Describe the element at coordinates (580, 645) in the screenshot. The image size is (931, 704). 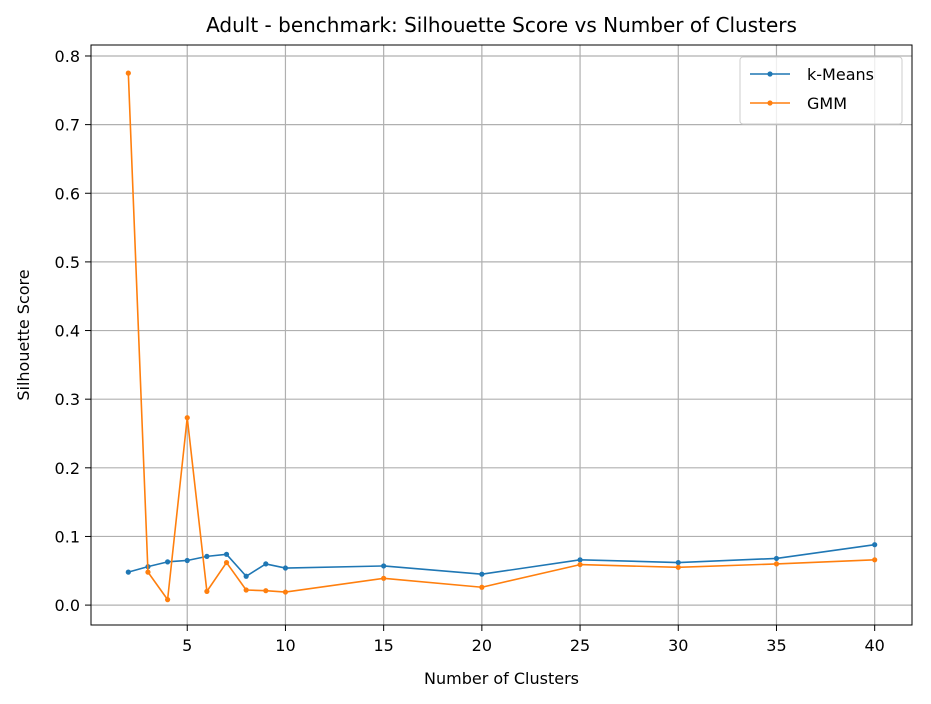
I see `x-tick-label: 25` at that location.